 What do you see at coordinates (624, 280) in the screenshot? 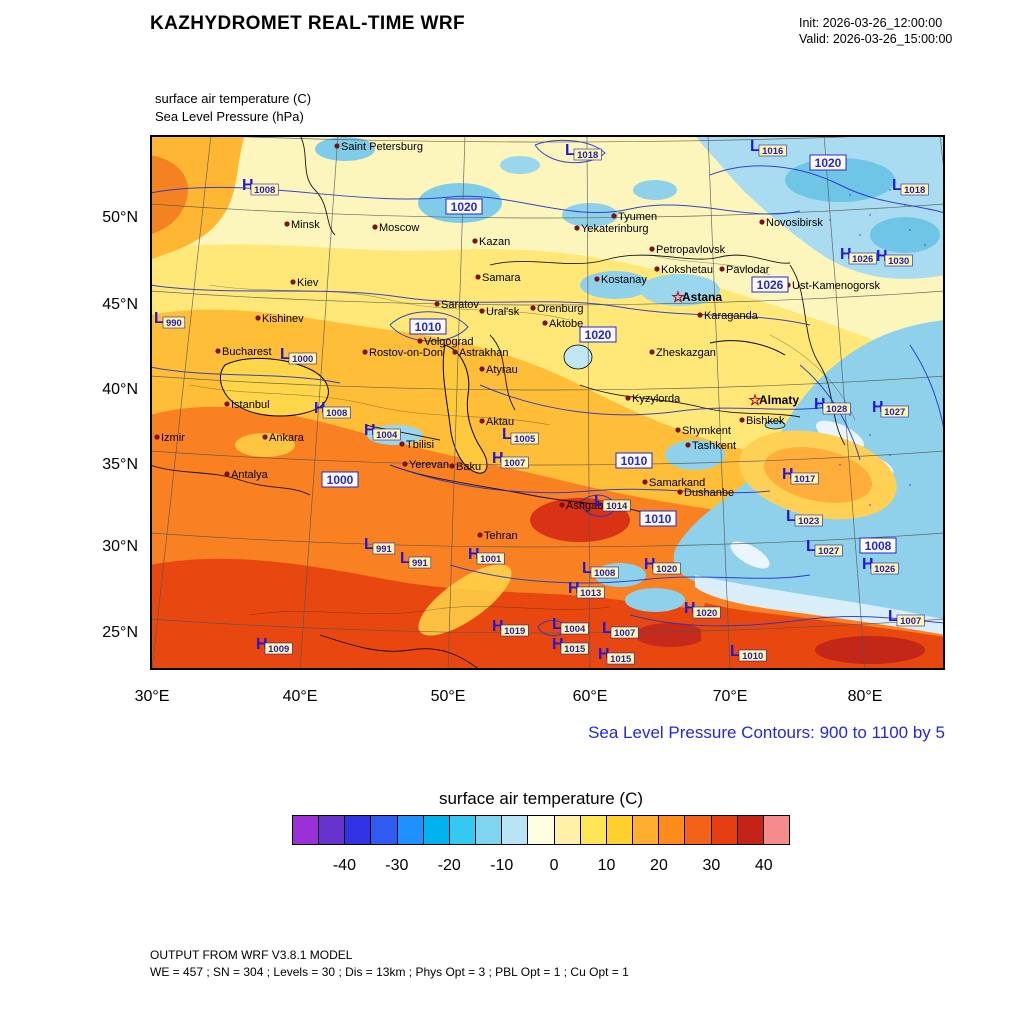
I see `city-label: Kostanay` at bounding box center [624, 280].